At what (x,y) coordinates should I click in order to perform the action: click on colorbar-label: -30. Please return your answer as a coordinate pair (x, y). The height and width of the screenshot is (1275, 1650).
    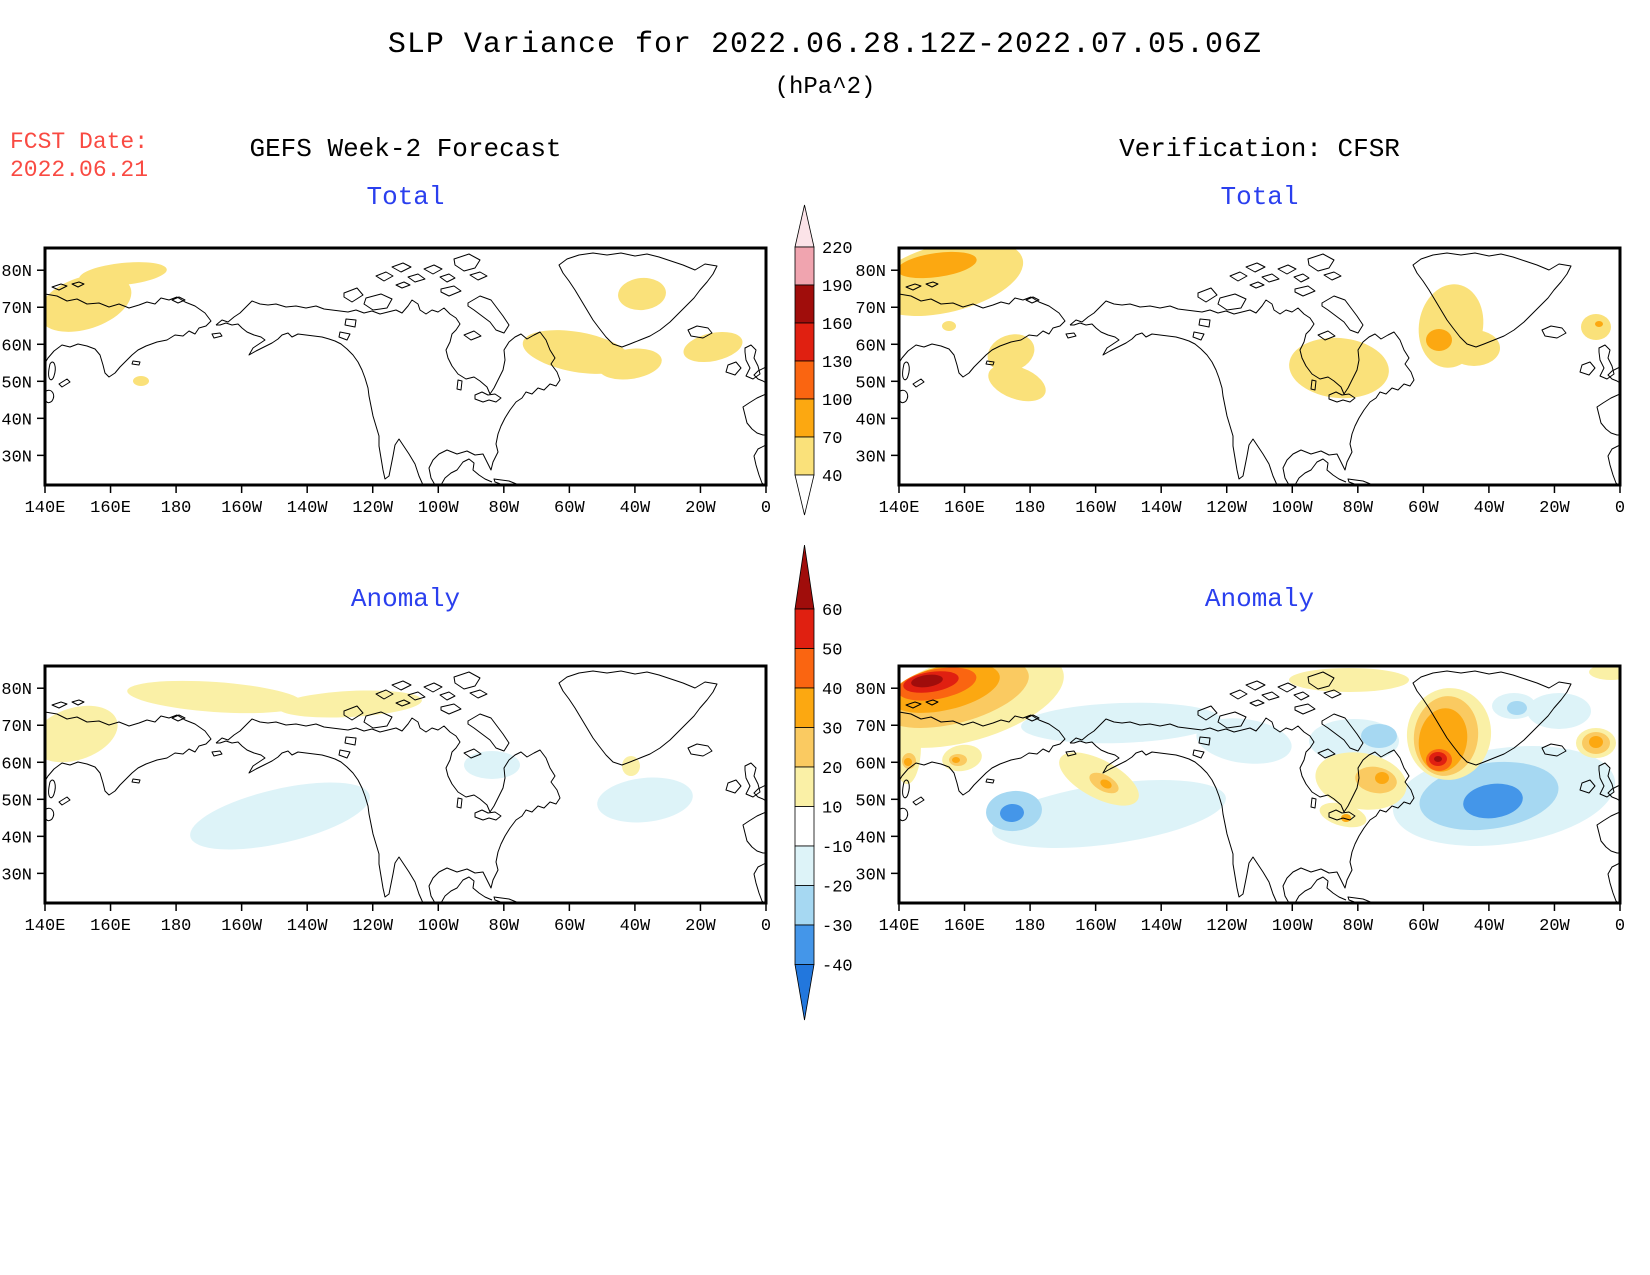
    Looking at the image, I should click on (837, 927).